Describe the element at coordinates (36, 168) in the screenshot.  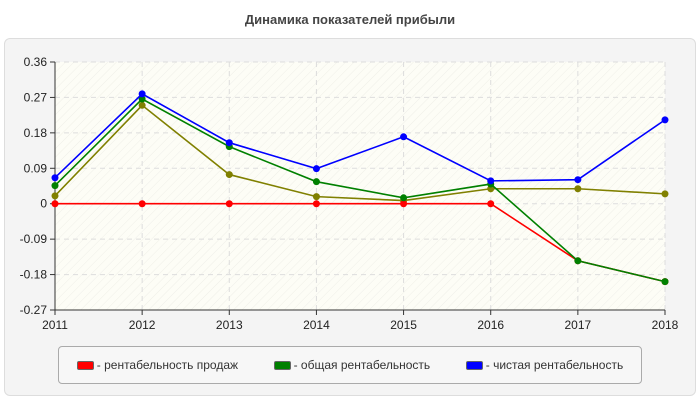
I see `y-tick-label: 0.09` at that location.